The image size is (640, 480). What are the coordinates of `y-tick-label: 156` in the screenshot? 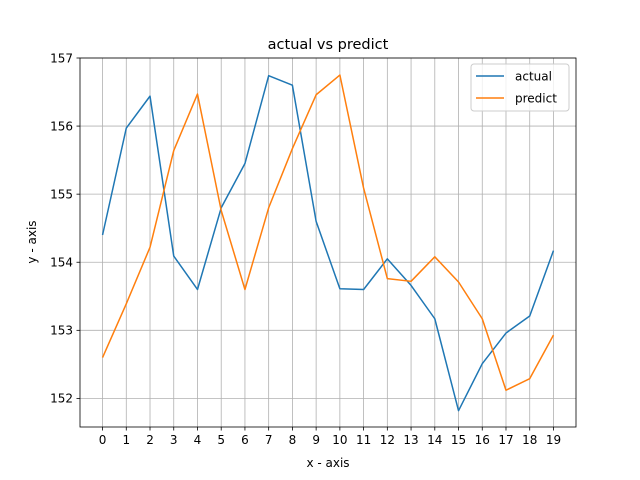 It's located at (61, 126).